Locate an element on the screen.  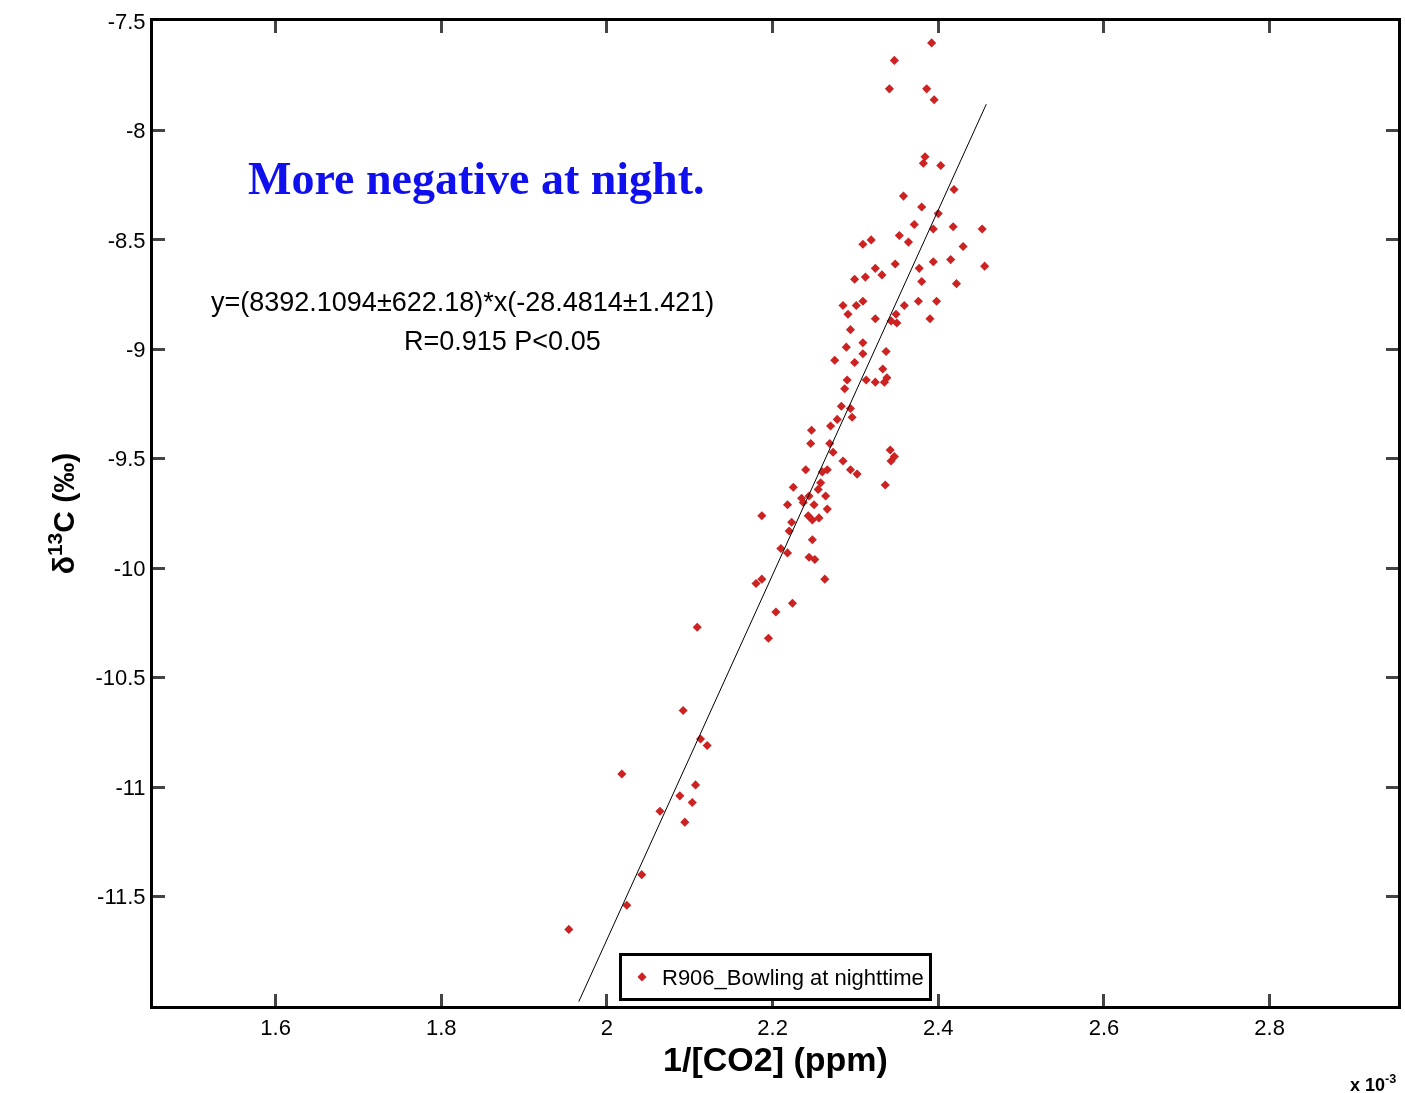
y-tick-label: -9.5 is located at coordinates (126, 459).